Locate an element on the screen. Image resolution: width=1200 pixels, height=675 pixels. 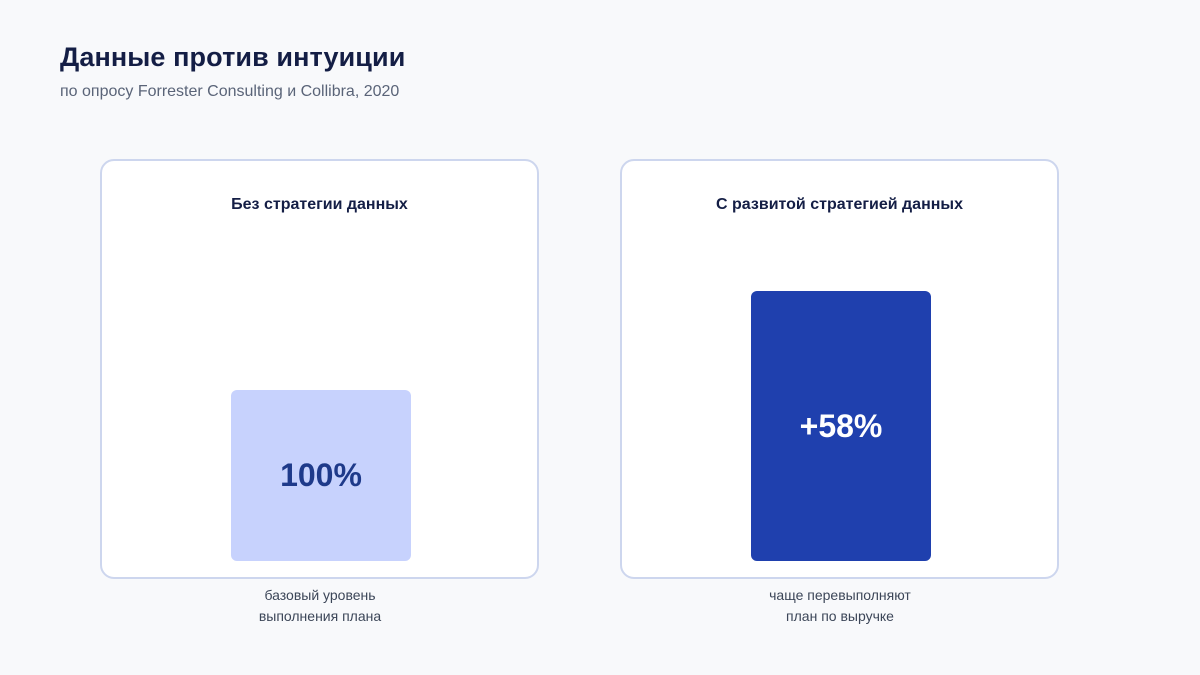
caption-strategy-line-1: чаще перевыполняют is located at coordinates (840, 595).